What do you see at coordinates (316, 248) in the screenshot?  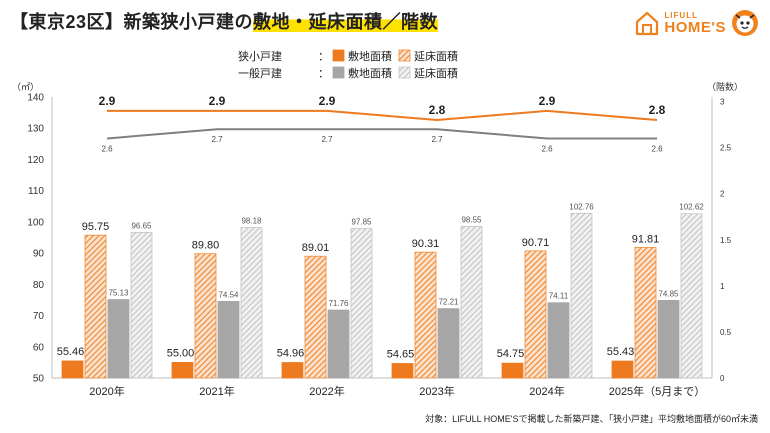 I see `bar-value-label: 89.01` at bounding box center [316, 248].